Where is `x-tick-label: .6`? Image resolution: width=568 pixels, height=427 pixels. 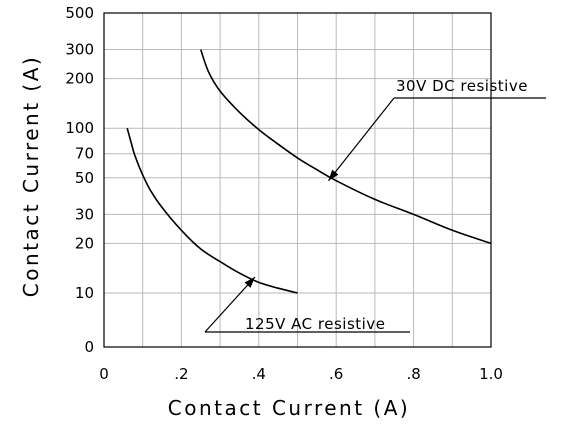 x-tick-label: .6 is located at coordinates (336, 374).